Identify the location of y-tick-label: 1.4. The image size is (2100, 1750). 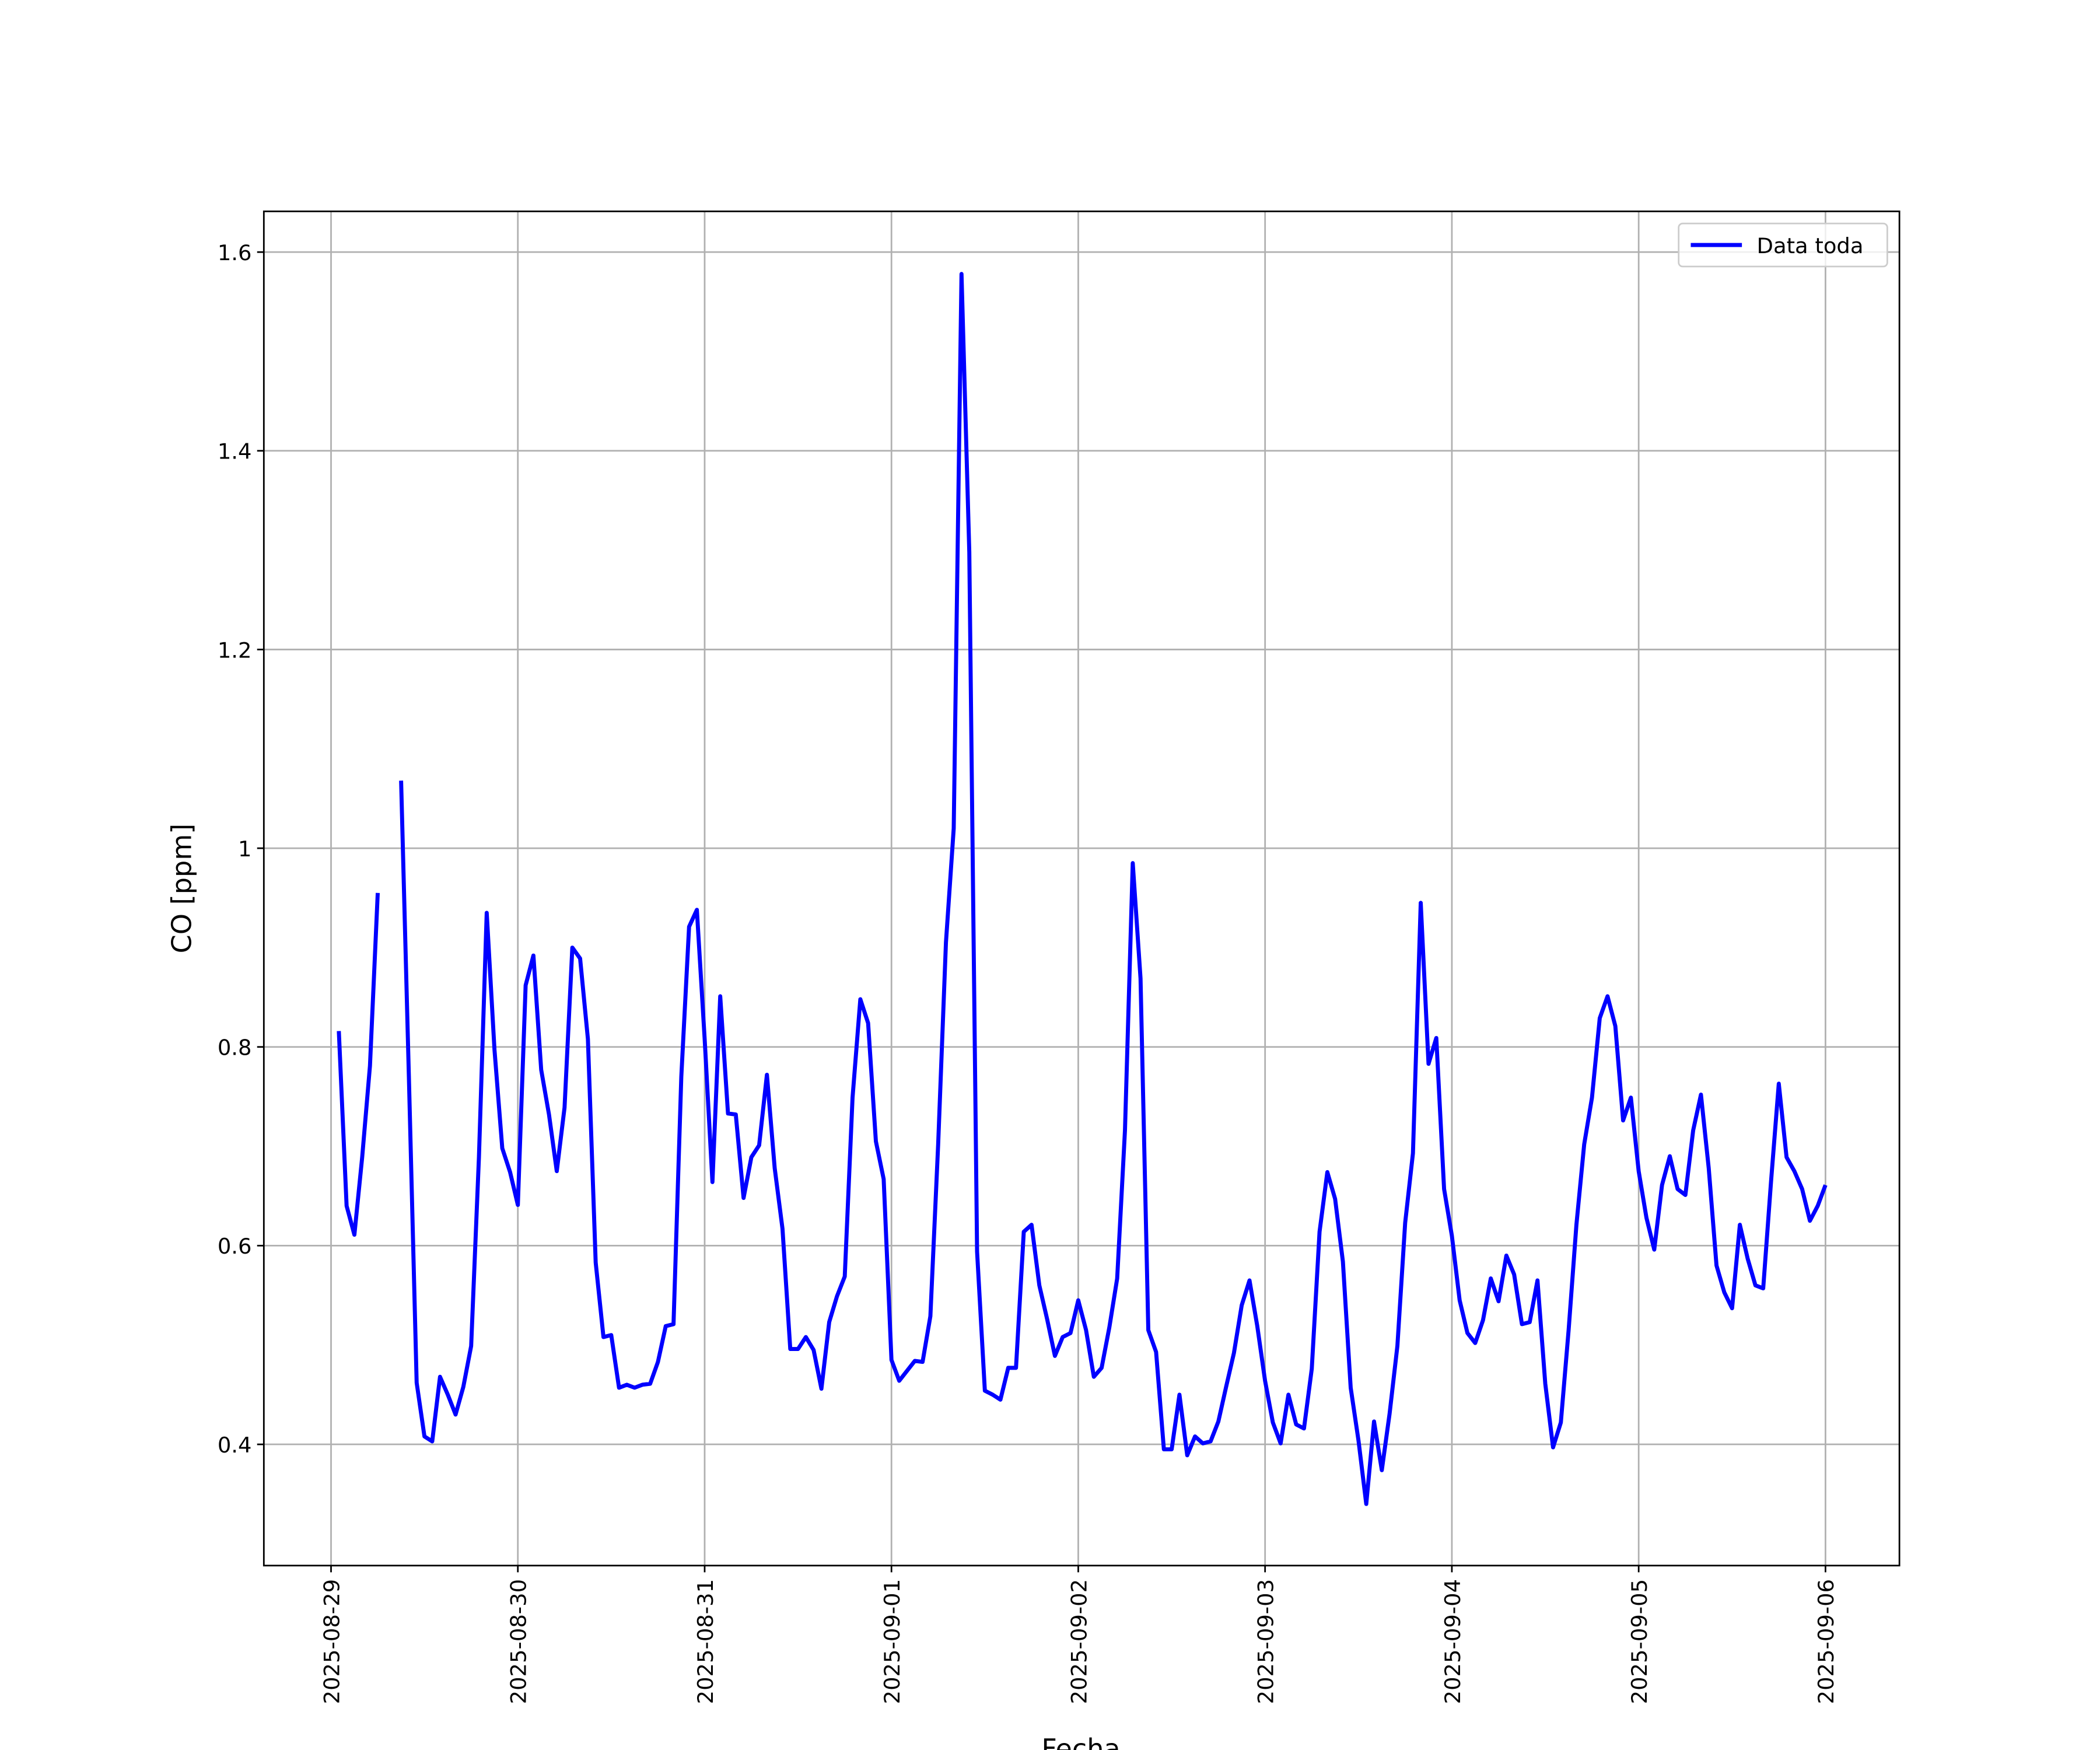
(235, 452).